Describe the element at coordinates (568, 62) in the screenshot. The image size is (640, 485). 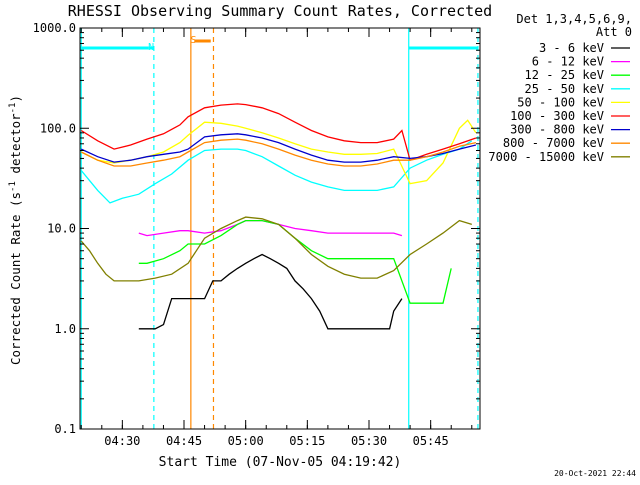
I see `legend-label-1: 6 - 12 keV` at that location.